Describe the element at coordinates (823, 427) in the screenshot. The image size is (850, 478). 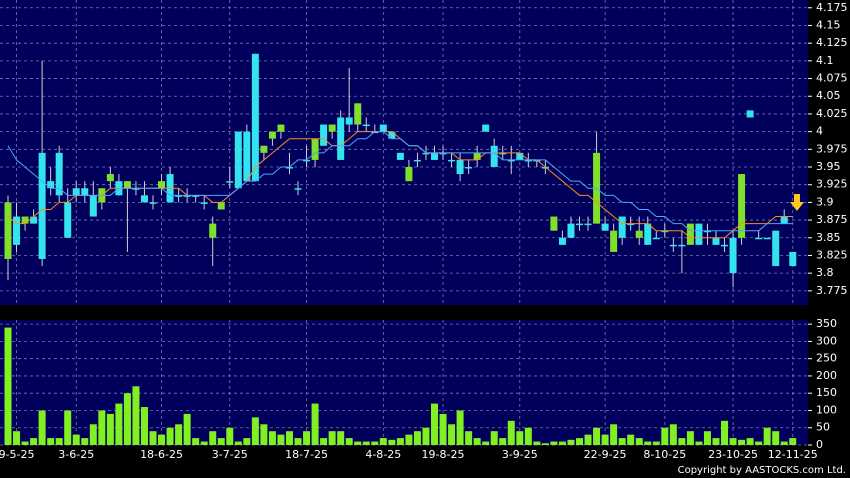
I see `y-tick-label: 50` at that location.